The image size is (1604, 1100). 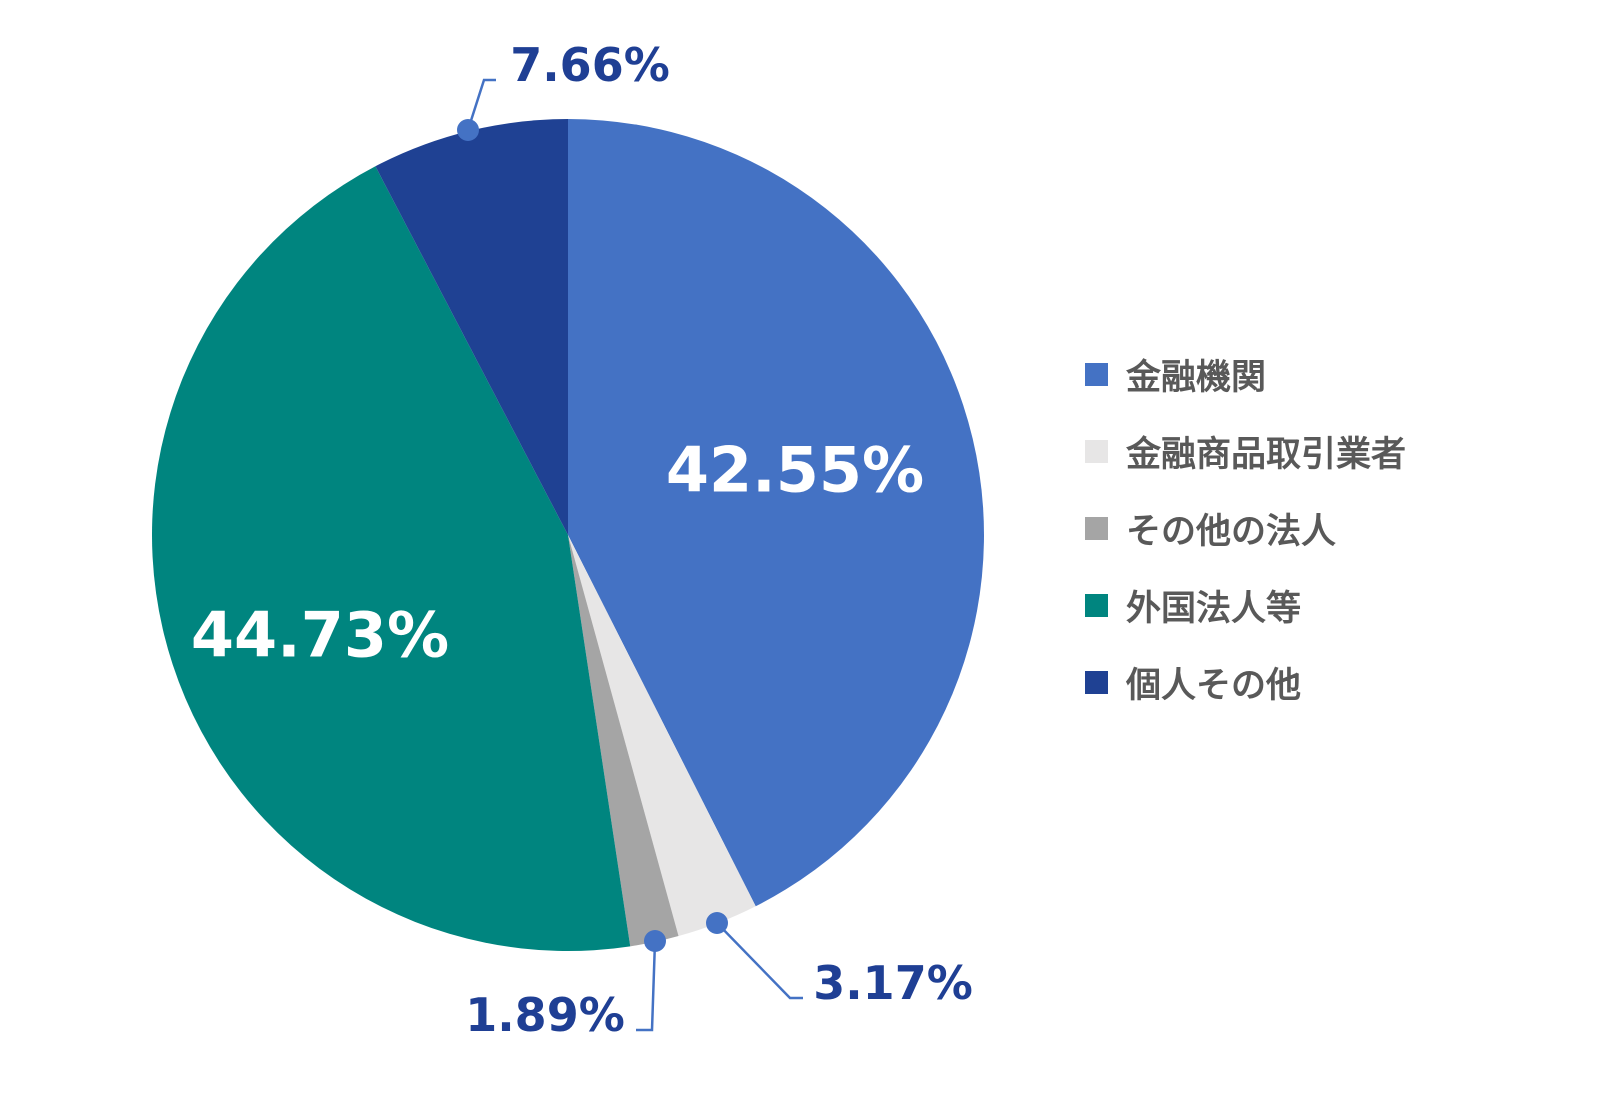 What do you see at coordinates (1231, 532) in the screenshot?
I see `legend-label: その他の法人` at bounding box center [1231, 532].